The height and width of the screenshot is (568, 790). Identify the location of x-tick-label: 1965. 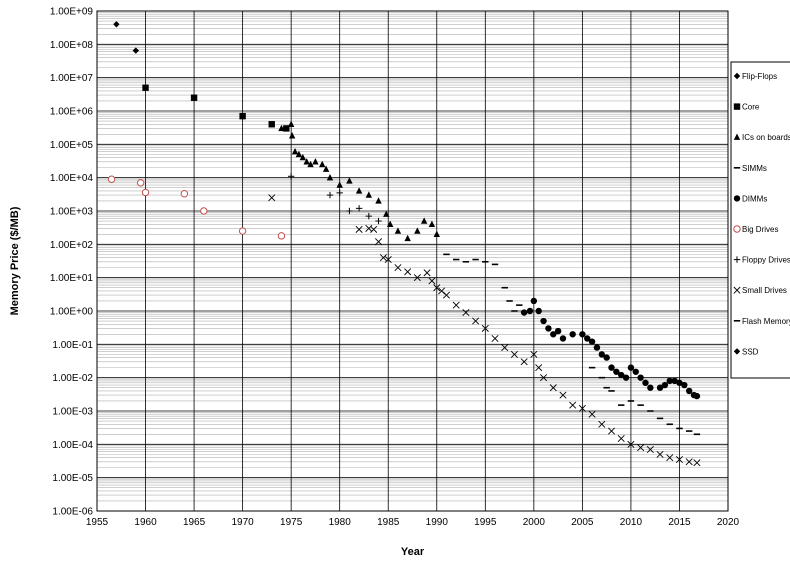
(194, 522).